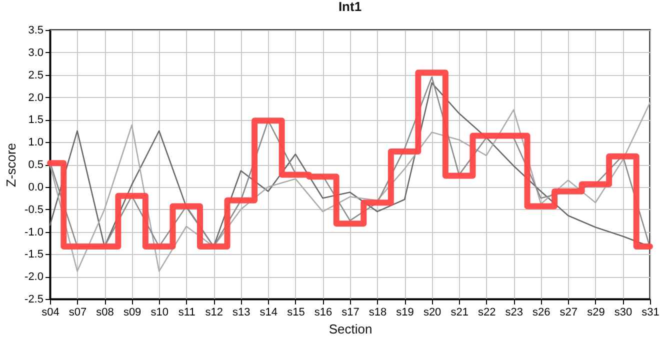 The image size is (660, 360). What do you see at coordinates (296, 312) in the screenshot?
I see `x-tick-label: s15` at bounding box center [296, 312].